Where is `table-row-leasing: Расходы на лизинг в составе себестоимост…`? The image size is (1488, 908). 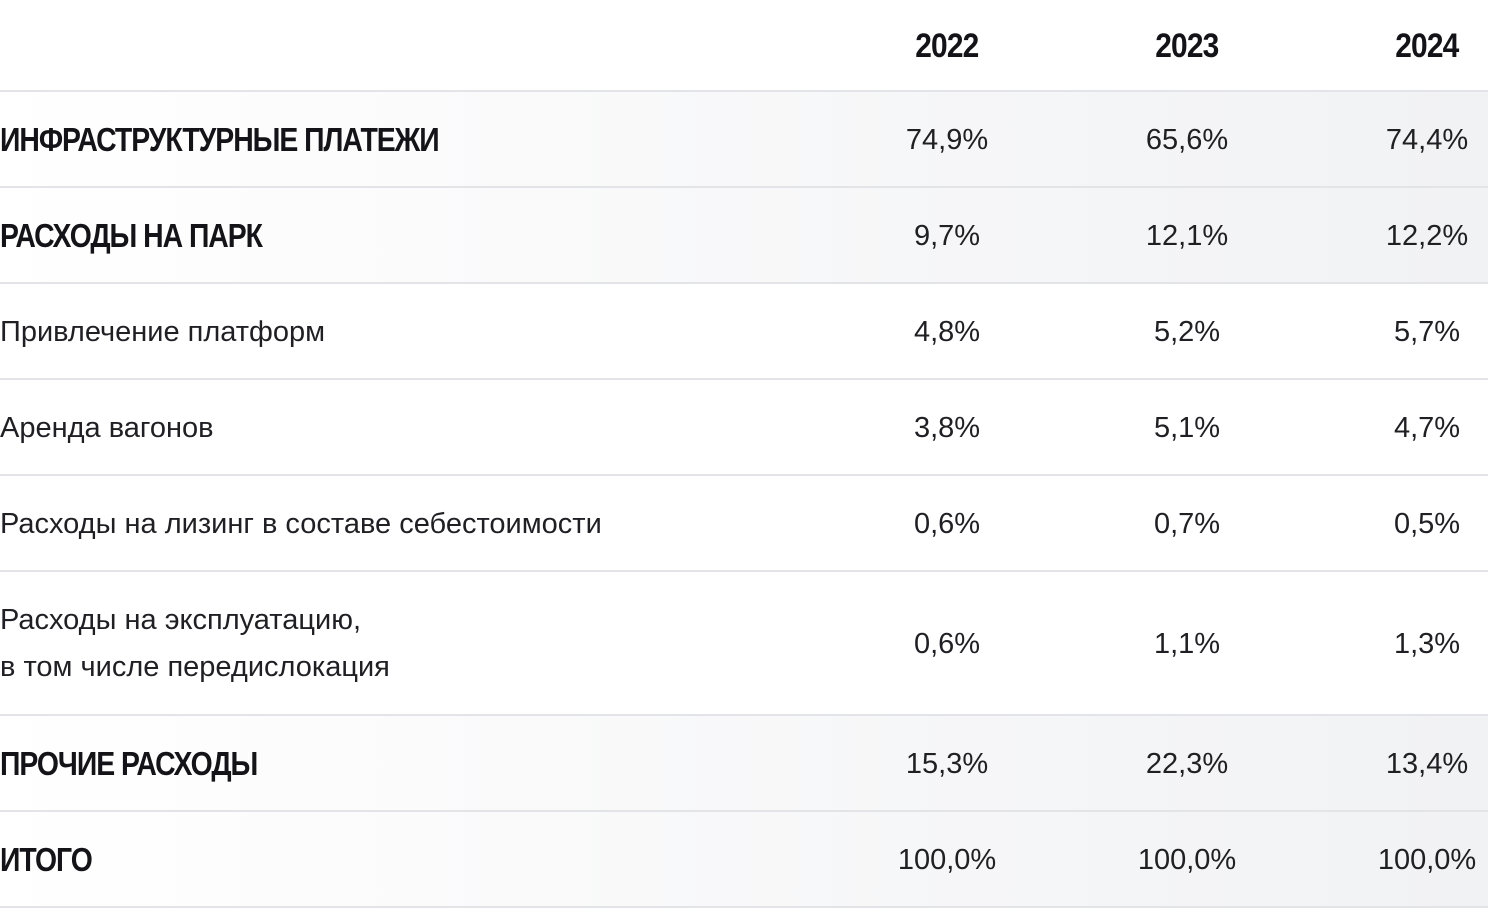 table-row-leasing: Расходы на лизинг в составе себестоимост… is located at coordinates (744, 524).